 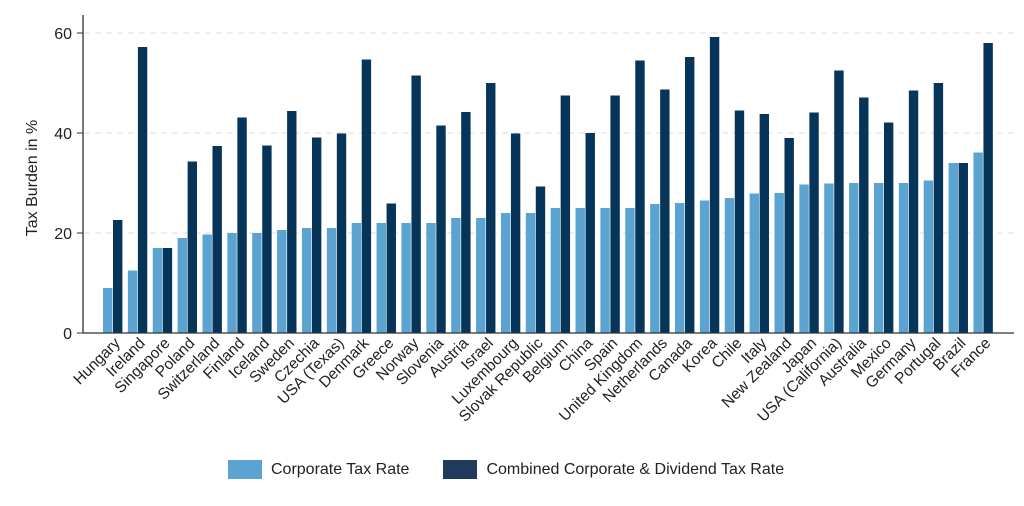 I want to click on legend-label-combined: Combined Corporate & Dividend Tax Rate, so click(x=635, y=469).